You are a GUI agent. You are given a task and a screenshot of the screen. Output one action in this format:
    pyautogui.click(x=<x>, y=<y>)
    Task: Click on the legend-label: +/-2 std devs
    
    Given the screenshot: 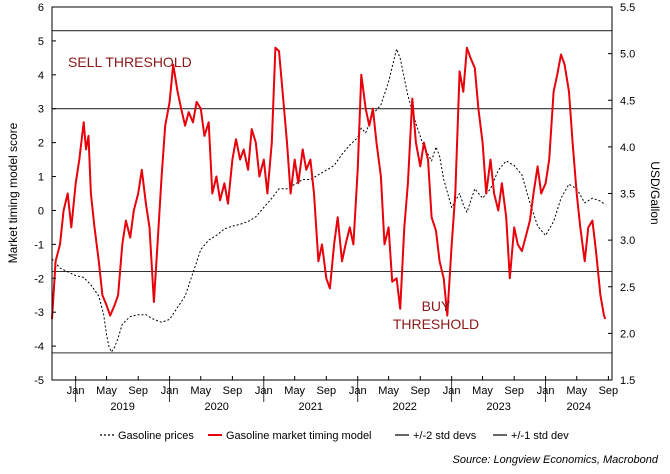 What is the action you would take?
    pyautogui.click(x=445, y=436)
    